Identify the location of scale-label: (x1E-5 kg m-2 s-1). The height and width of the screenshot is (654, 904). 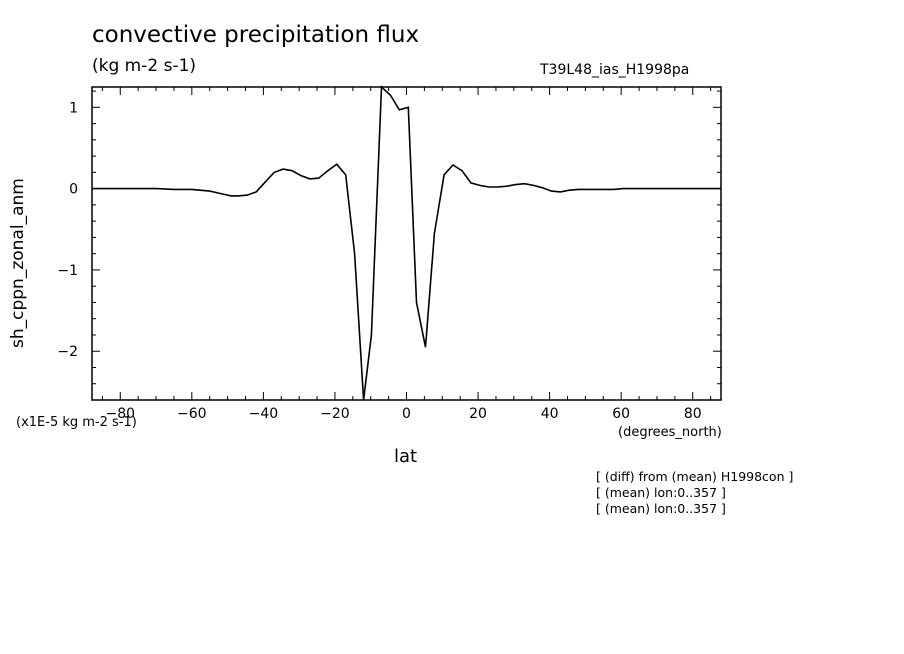
(76, 422).